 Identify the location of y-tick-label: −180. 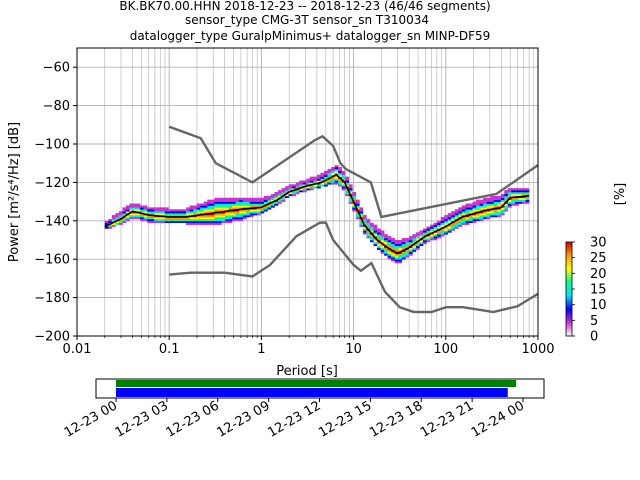
(52, 298).